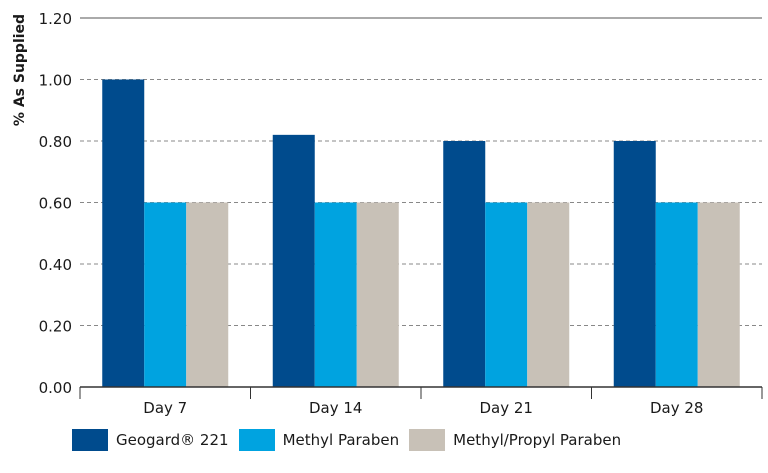  Describe the element at coordinates (506, 408) in the screenshot. I see `x-tick-label: Day 21` at that location.